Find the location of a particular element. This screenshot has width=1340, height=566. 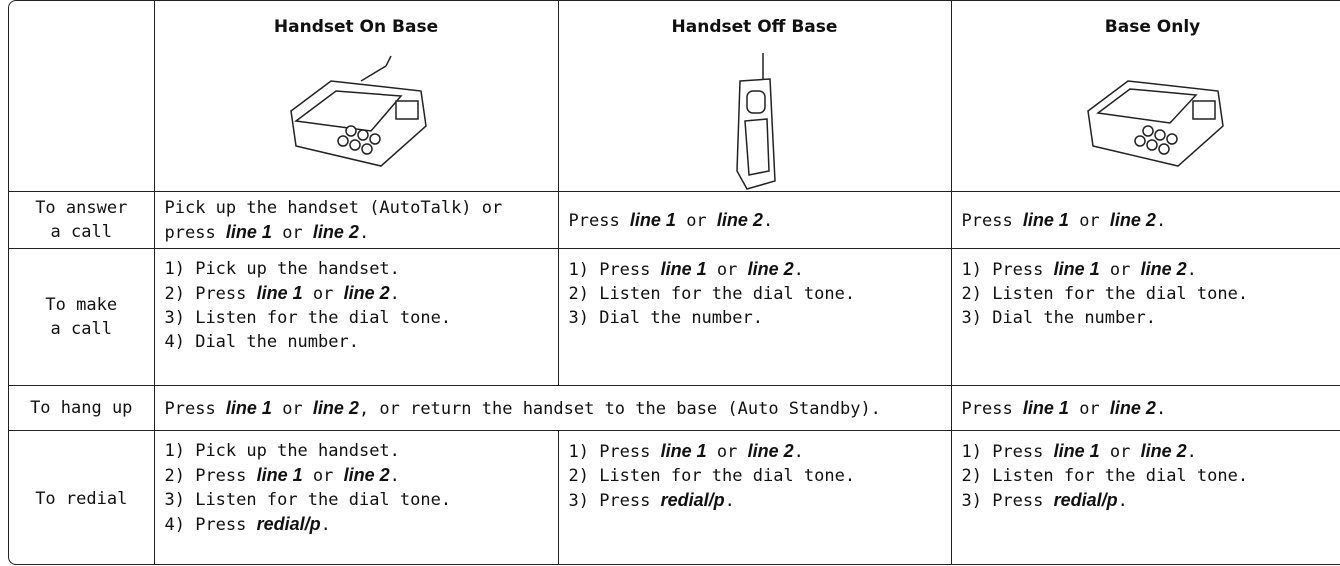

instruction-cell: Press line 1 or line 2. is located at coordinates (754, 220).